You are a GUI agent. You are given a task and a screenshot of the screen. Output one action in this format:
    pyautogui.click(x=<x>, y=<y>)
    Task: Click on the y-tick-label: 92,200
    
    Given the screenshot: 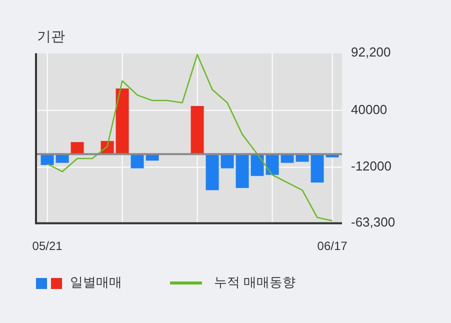 What is the action you would take?
    pyautogui.click(x=371, y=52)
    